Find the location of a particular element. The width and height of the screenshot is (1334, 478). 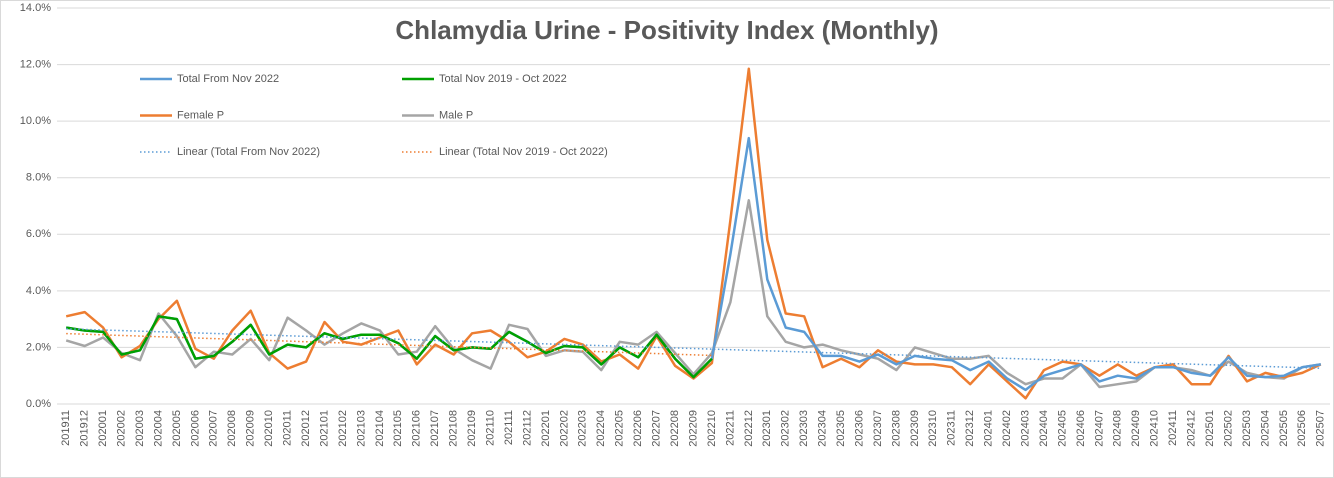

x-tick-label: 202002 is located at coordinates (121, 428).